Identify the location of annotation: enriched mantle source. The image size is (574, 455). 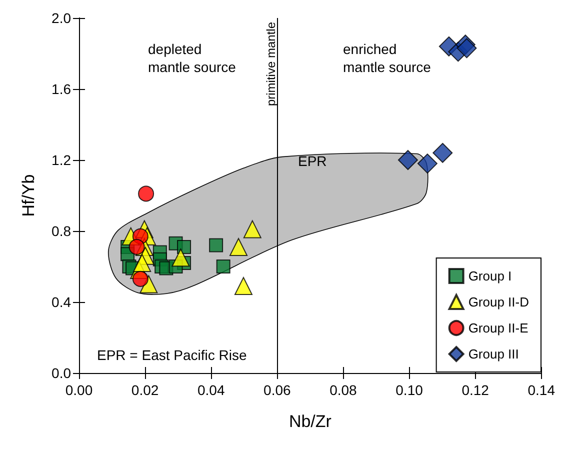
(387, 58).